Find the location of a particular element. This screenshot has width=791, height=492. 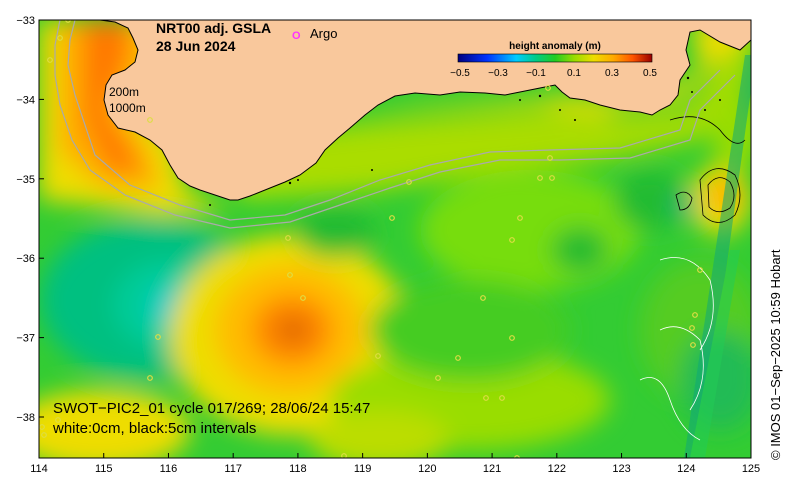

argo-legend: O Argo is located at coordinates (314, 34).